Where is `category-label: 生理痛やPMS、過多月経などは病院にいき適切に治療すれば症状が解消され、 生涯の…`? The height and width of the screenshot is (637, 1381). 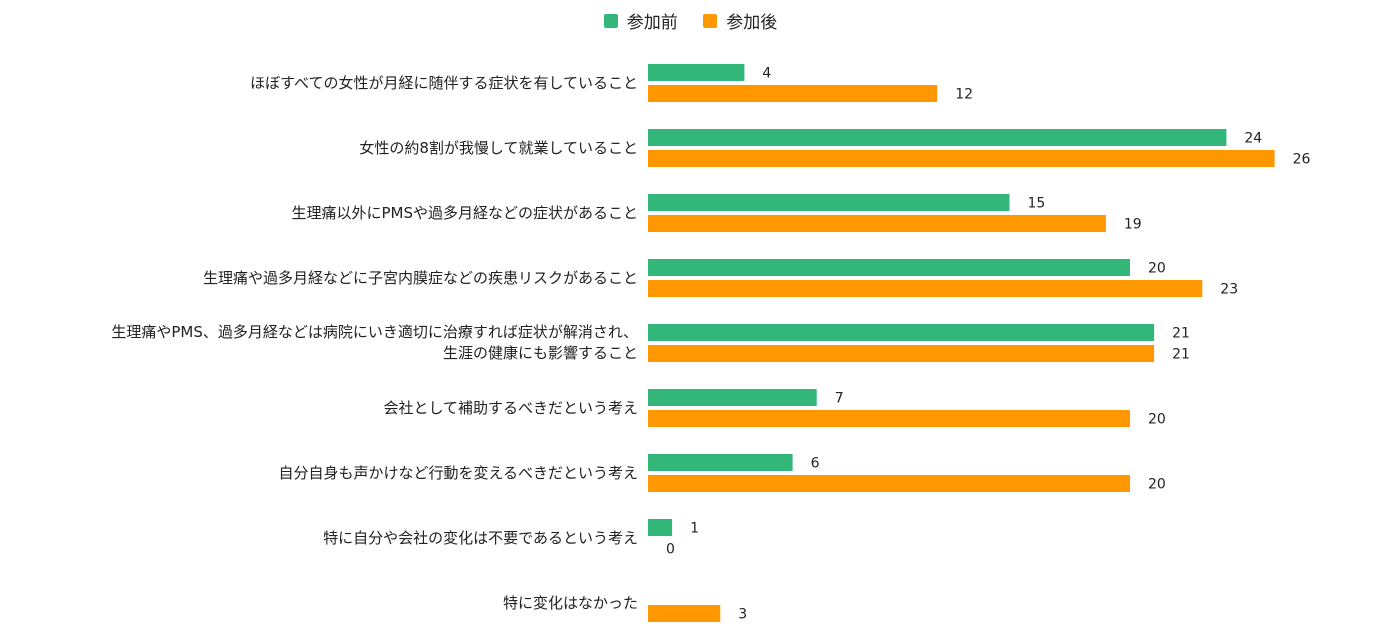 category-label: 生理痛やPMS、過多月経などは病院にいき適切に治療すれば症状が解消され、 生涯の… is located at coordinates (374, 342).